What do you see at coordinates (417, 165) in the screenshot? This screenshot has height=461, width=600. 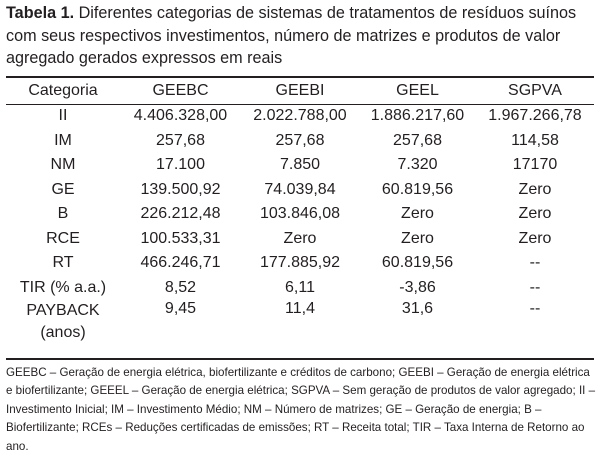 I see `table-cell: 7.320` at bounding box center [417, 165].